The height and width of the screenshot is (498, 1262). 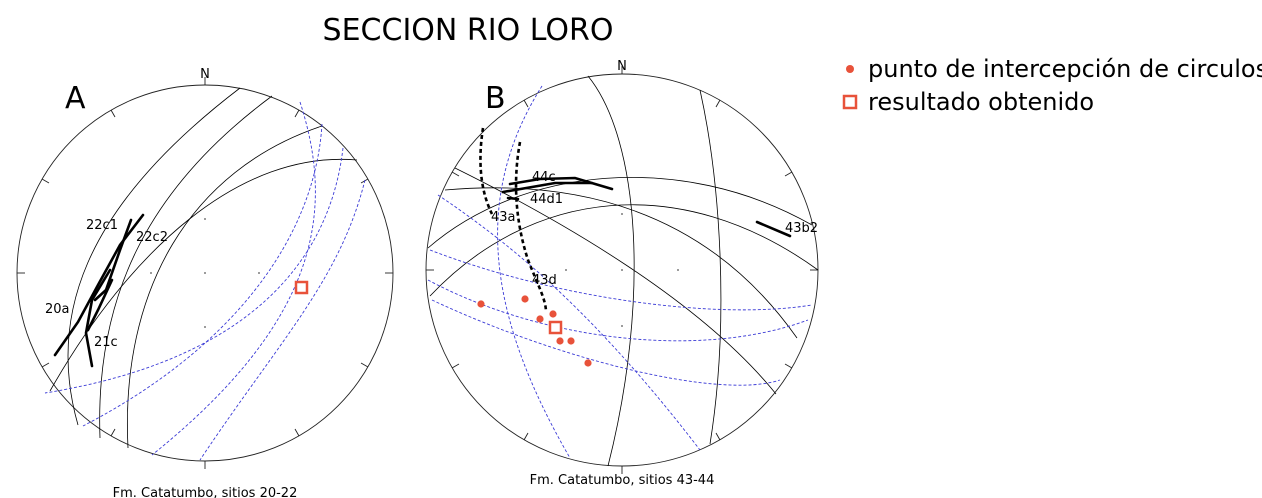 What do you see at coordinates (113, 260) in the screenshot?
I see `trace-22c2` at bounding box center [113, 260].